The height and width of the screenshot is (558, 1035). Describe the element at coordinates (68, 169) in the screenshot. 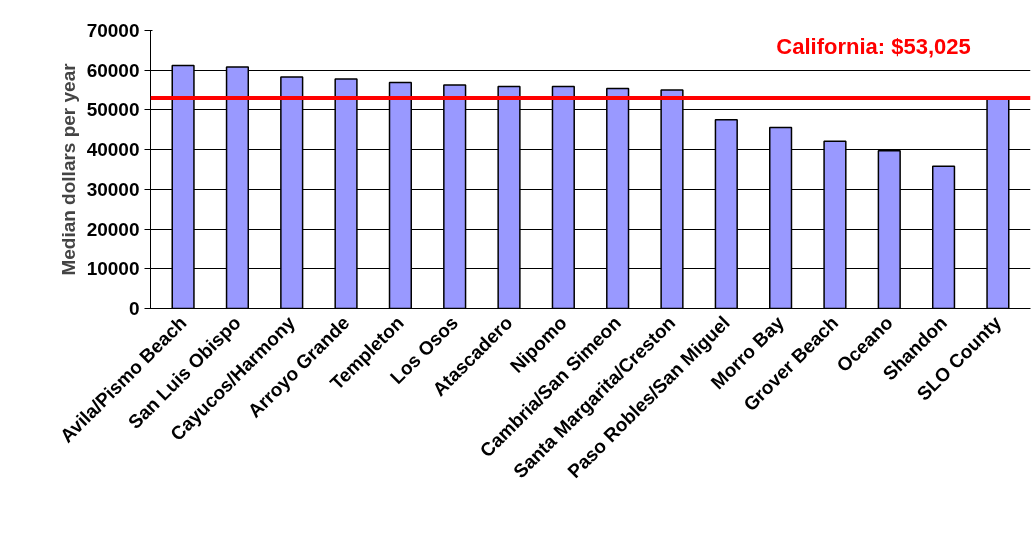

I see `y-axis-title: Median dollars per year` at that location.